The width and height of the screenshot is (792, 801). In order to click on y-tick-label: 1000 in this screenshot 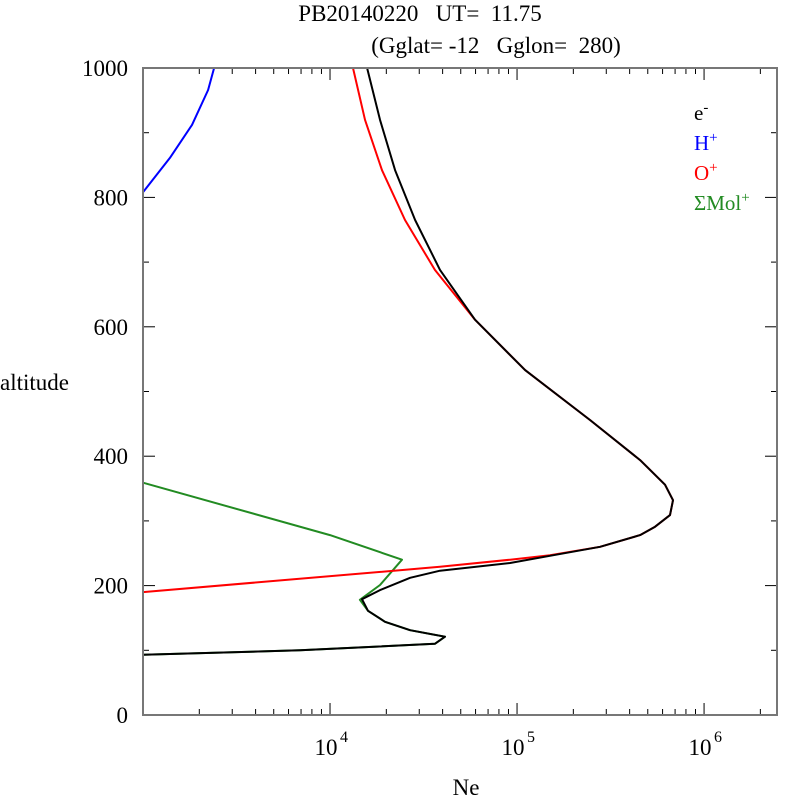, I will do `click(105, 68)`.